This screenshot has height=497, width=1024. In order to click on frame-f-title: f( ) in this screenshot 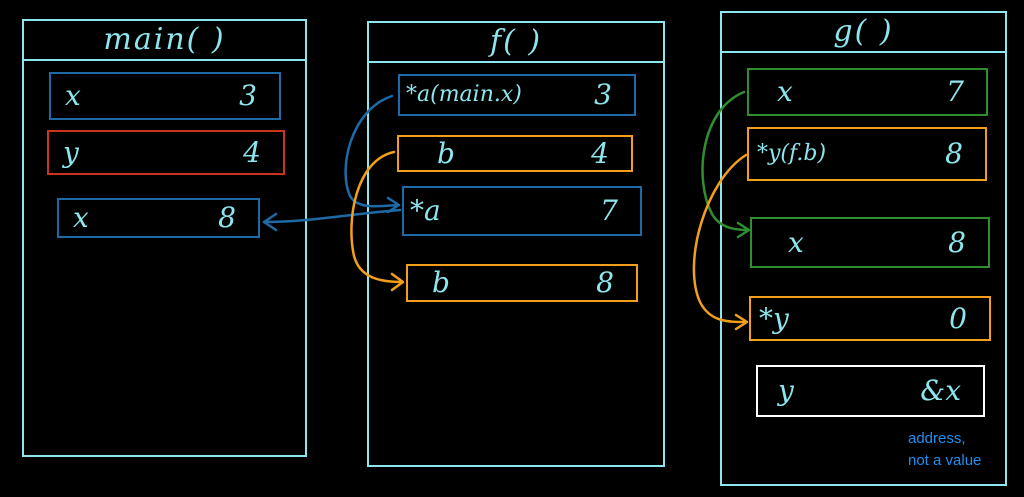, I will do `click(516, 43)`.